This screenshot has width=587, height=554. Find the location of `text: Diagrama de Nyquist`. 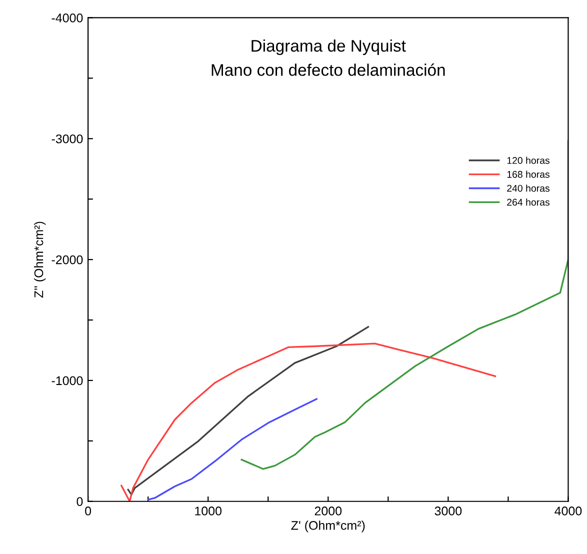

text: Diagrama de Nyquist is located at coordinates (329, 47).